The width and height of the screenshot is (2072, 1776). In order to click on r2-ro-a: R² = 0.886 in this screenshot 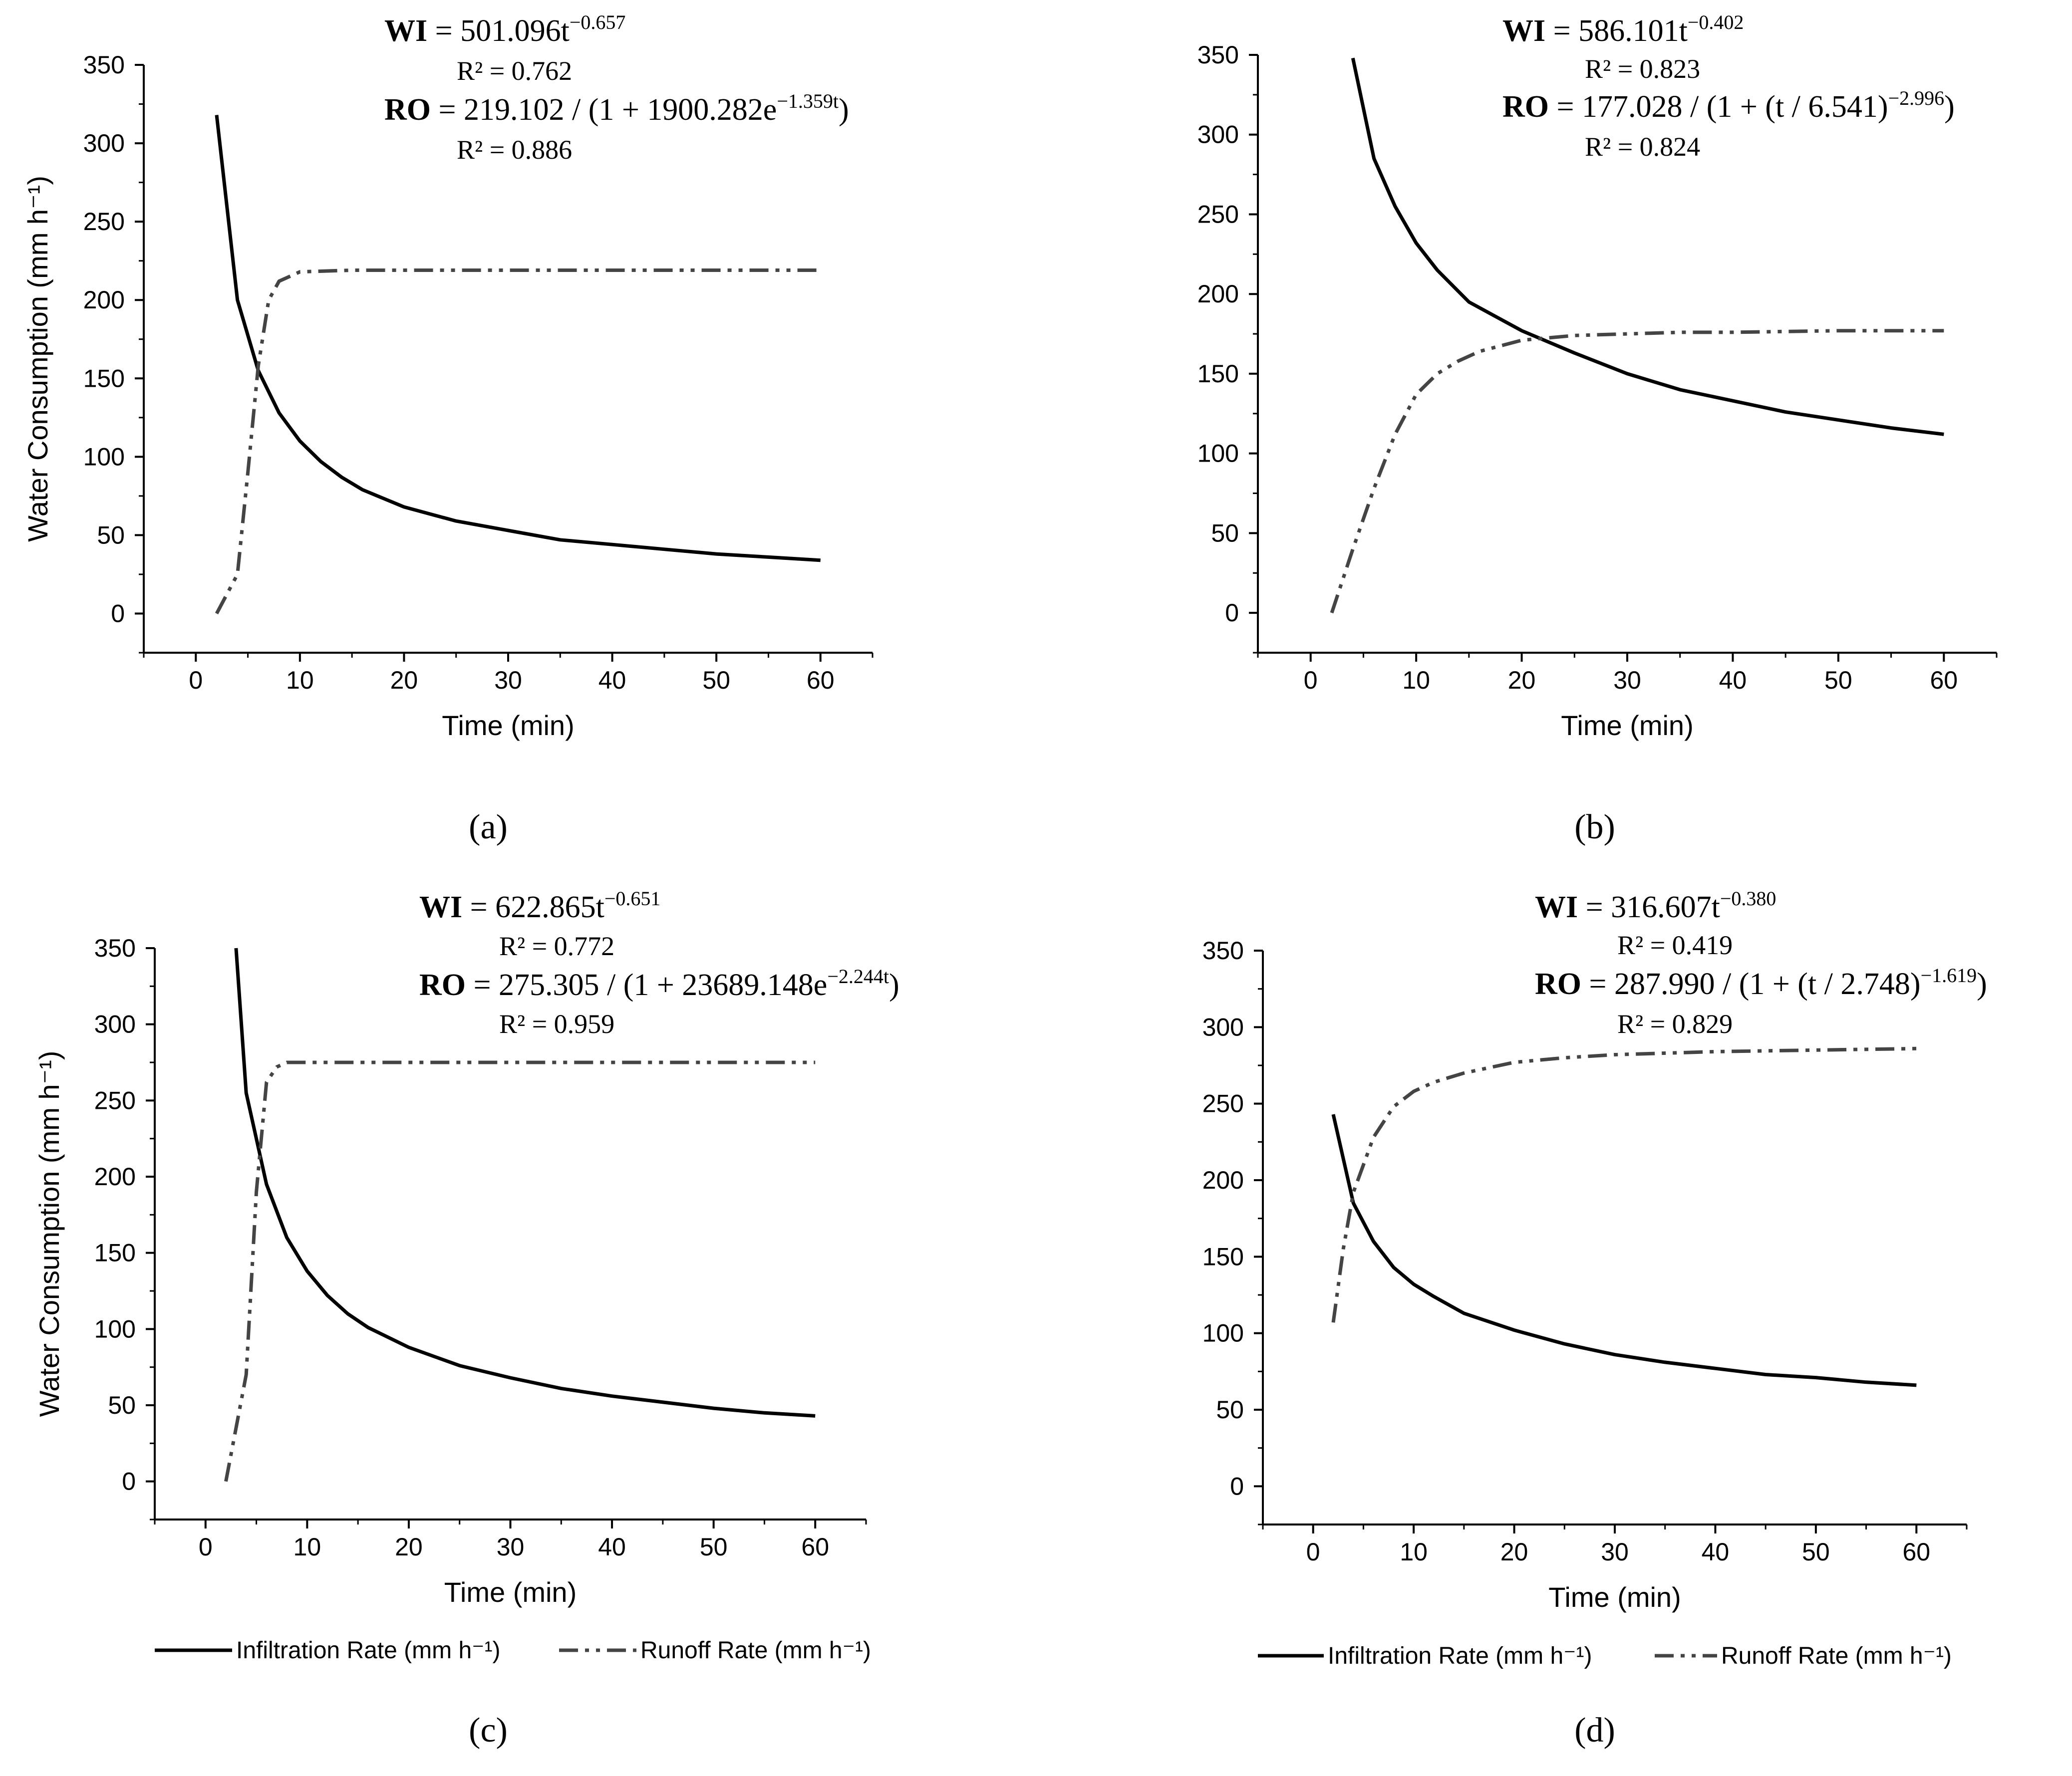, I will do `click(515, 150)`.